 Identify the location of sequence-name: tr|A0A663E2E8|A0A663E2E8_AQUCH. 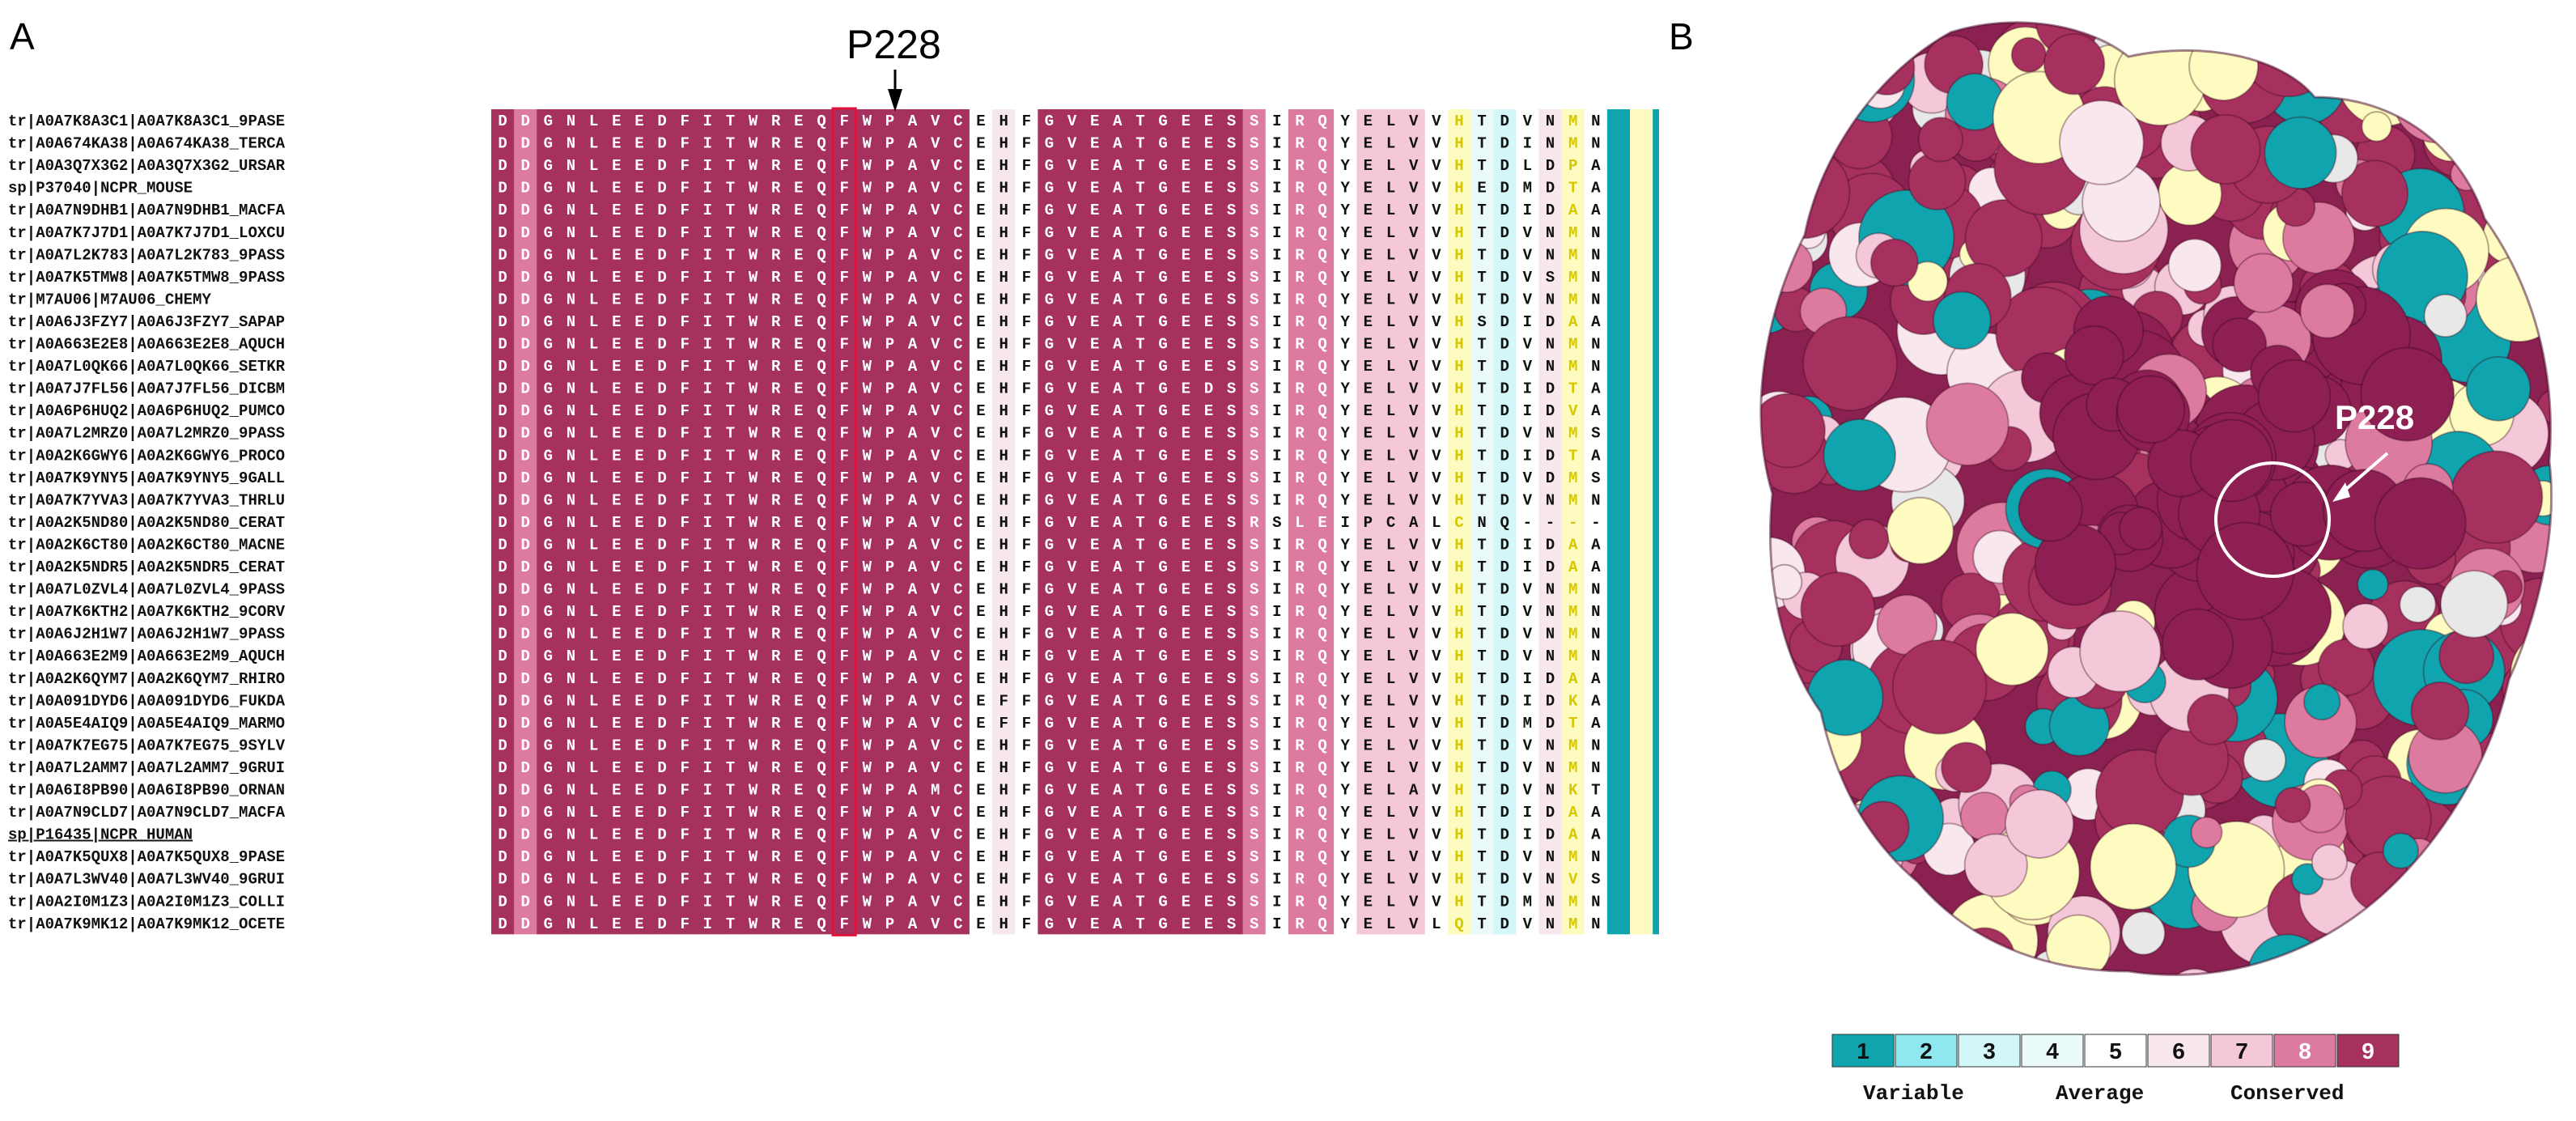
(146, 345).